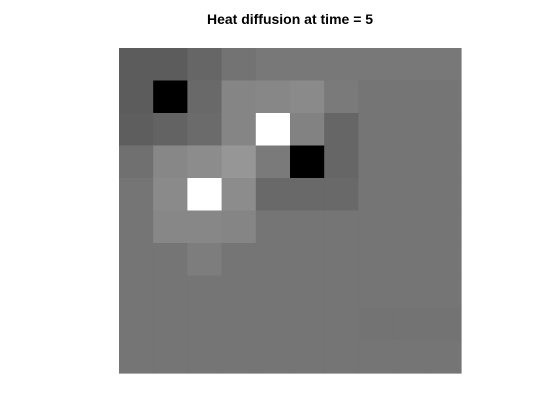  What do you see at coordinates (273, 162) in the screenshot?
I see `heatmap-cell-r3-c4` at bounding box center [273, 162].